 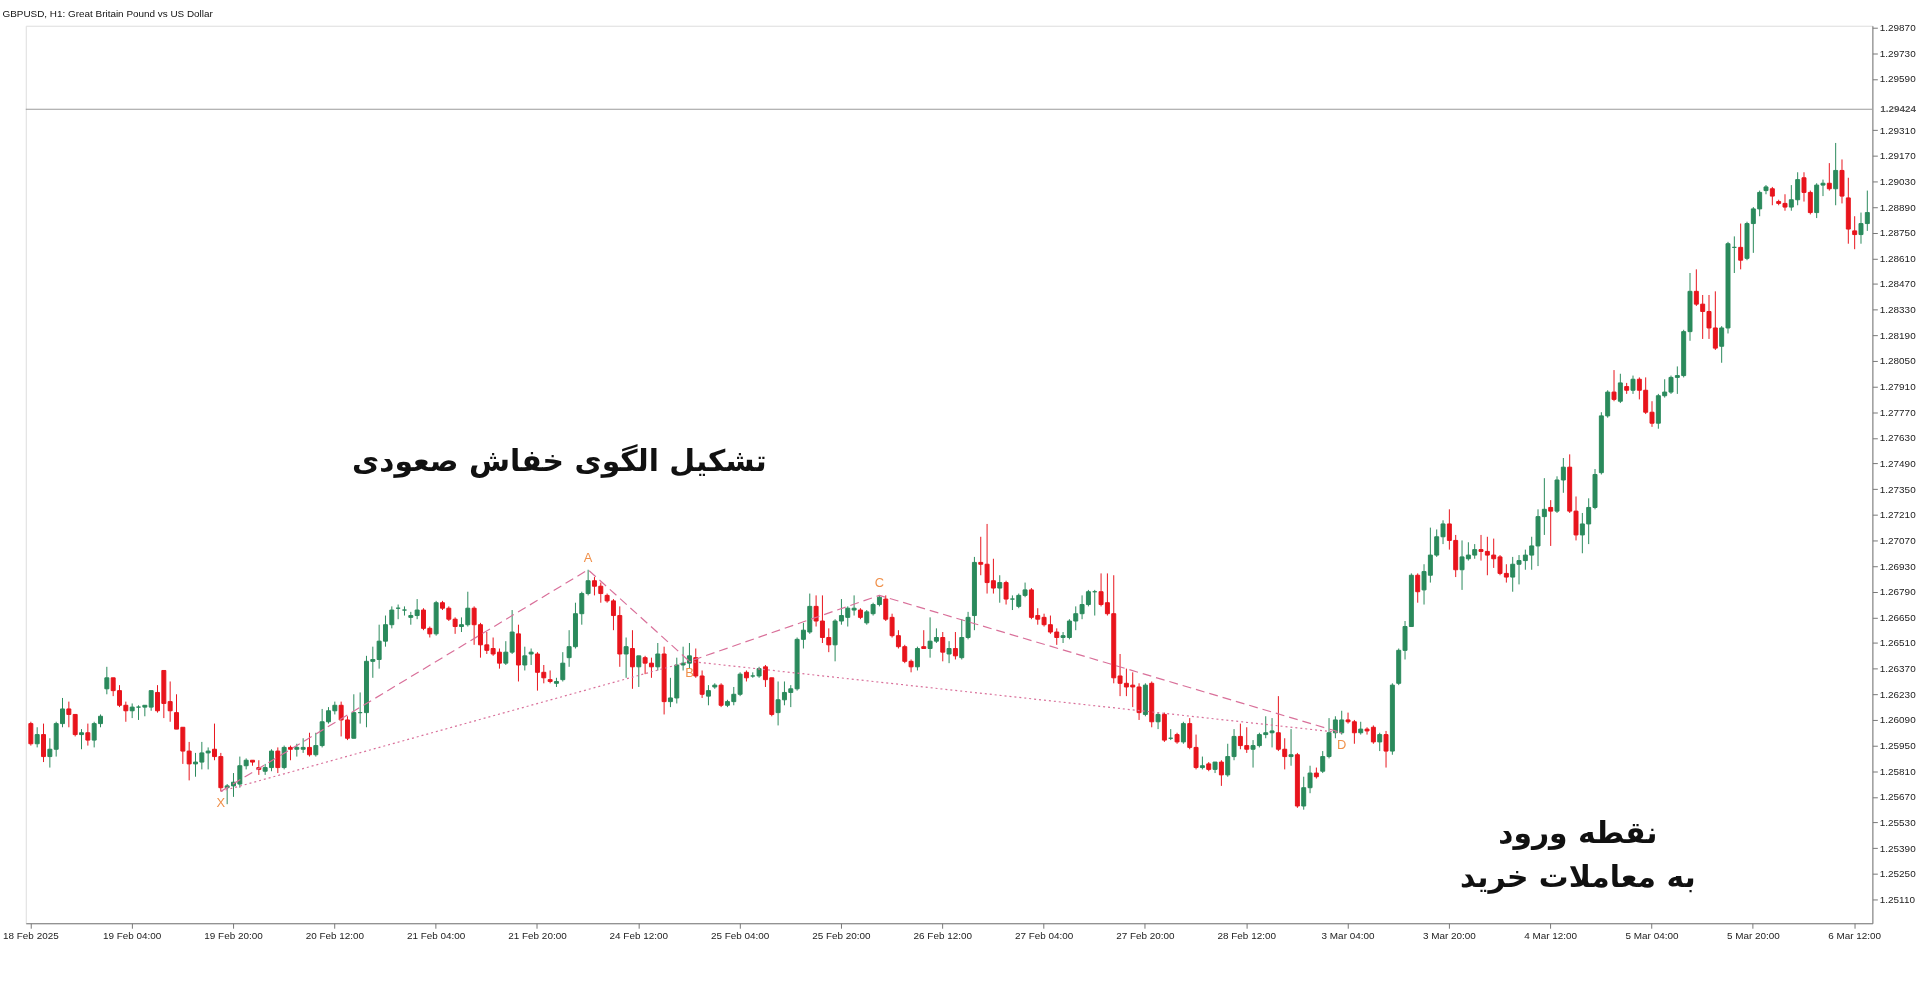 What do you see at coordinates (1146, 935) in the screenshot?
I see `x-tick-label: 27 Feb 20:00` at bounding box center [1146, 935].